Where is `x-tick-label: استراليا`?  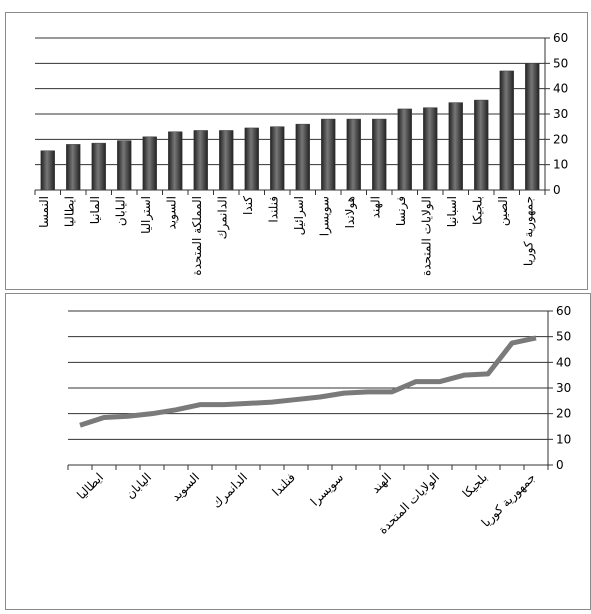
x-tick-label: استراليا is located at coordinates (146, 215).